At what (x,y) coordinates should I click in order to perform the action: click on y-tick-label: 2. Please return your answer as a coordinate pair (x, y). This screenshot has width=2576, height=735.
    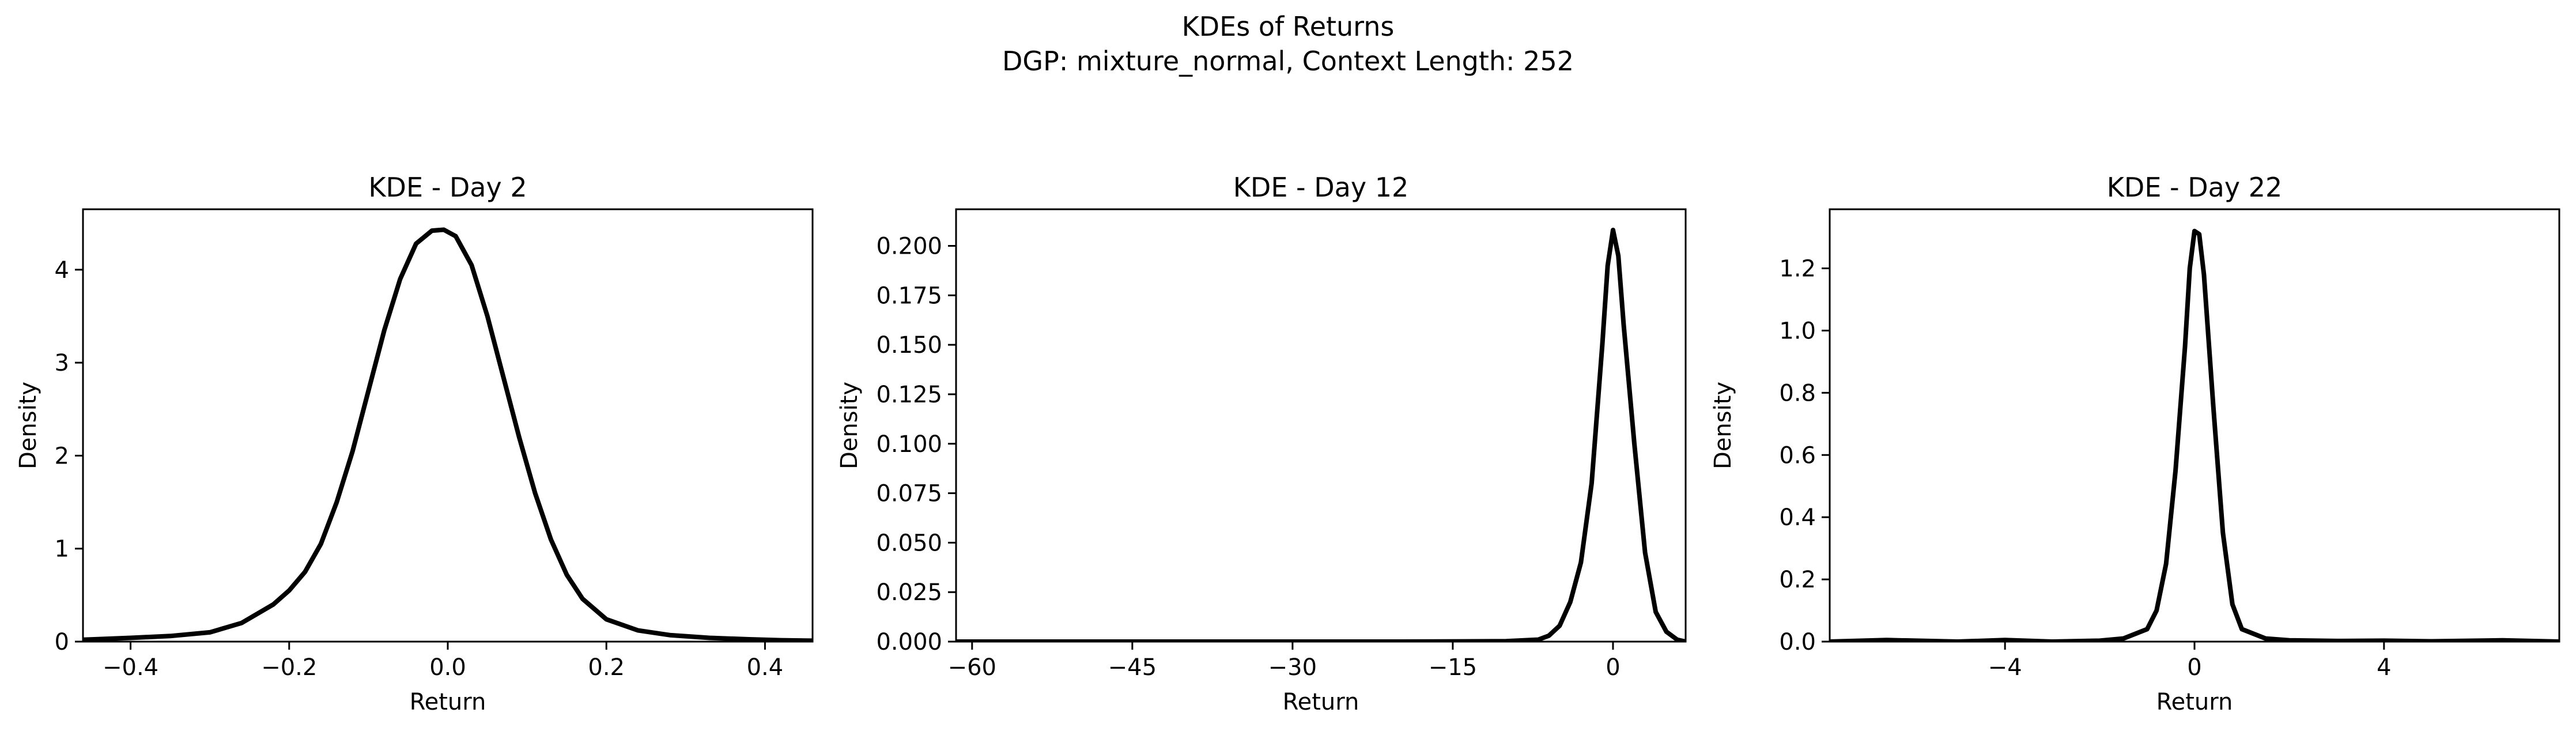
    Looking at the image, I should click on (62, 456).